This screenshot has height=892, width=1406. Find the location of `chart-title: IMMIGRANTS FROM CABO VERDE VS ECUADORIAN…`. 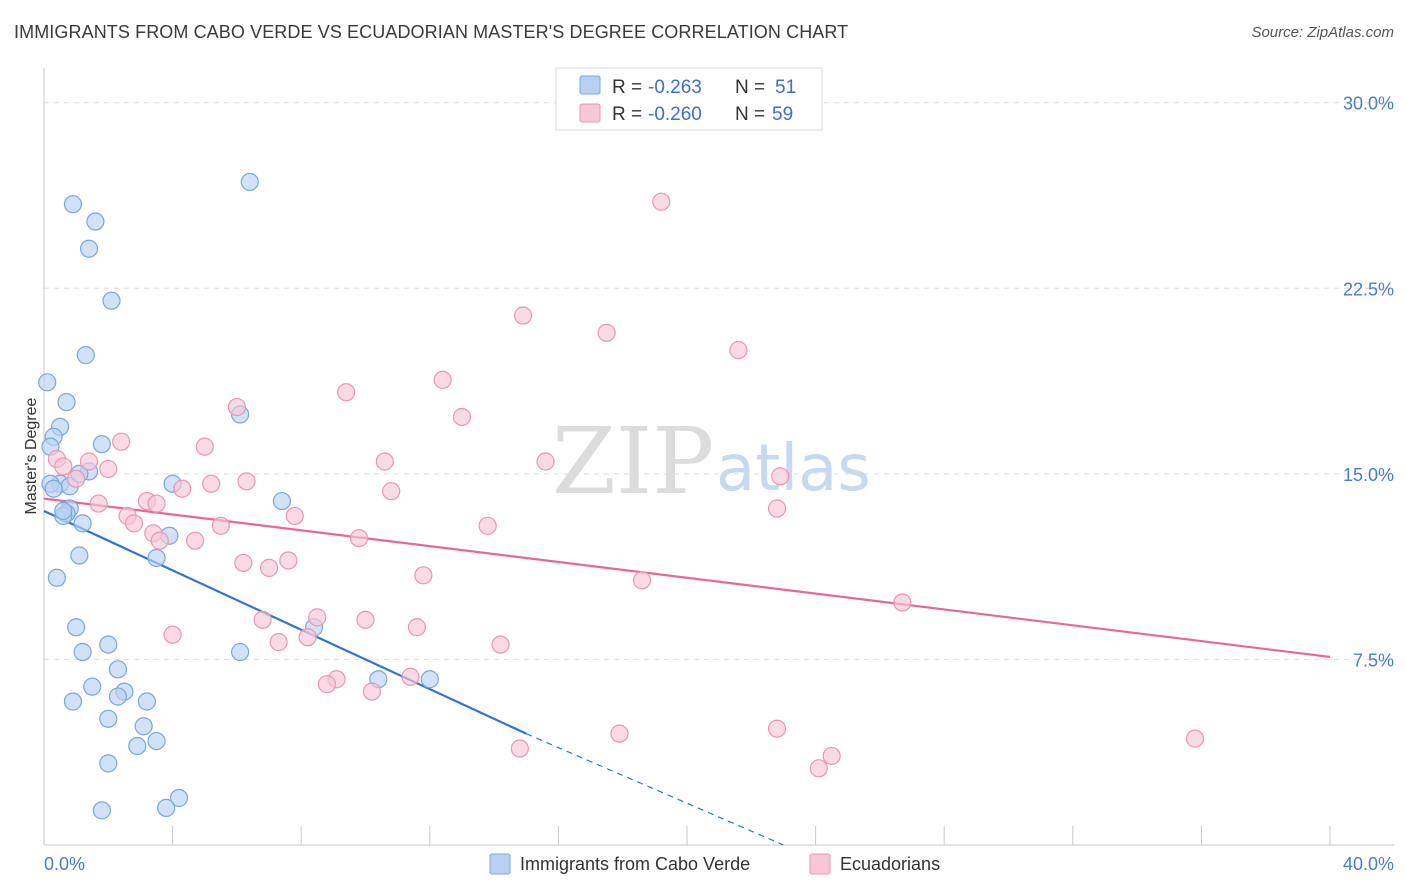

chart-title: IMMIGRANTS FROM CABO VERDE VS ECUADORIAN… is located at coordinates (431, 32).